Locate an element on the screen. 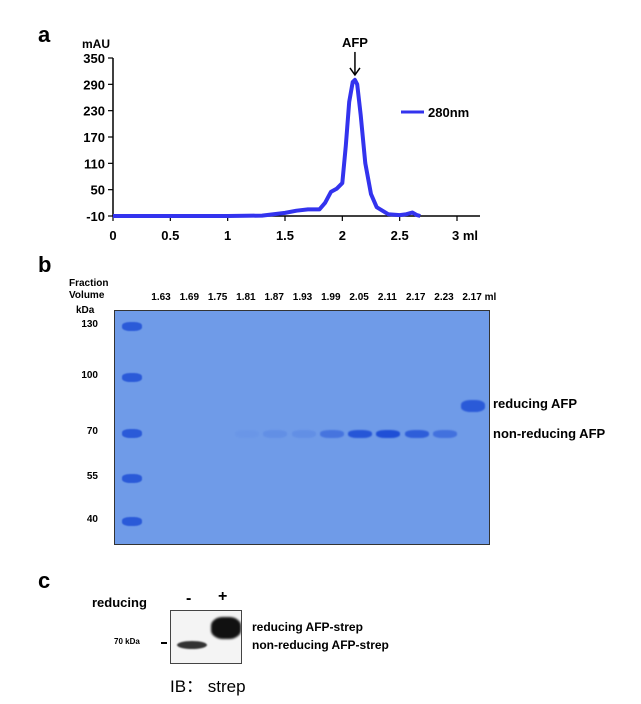  lane-label: 1.69 is located at coordinates (189, 297).